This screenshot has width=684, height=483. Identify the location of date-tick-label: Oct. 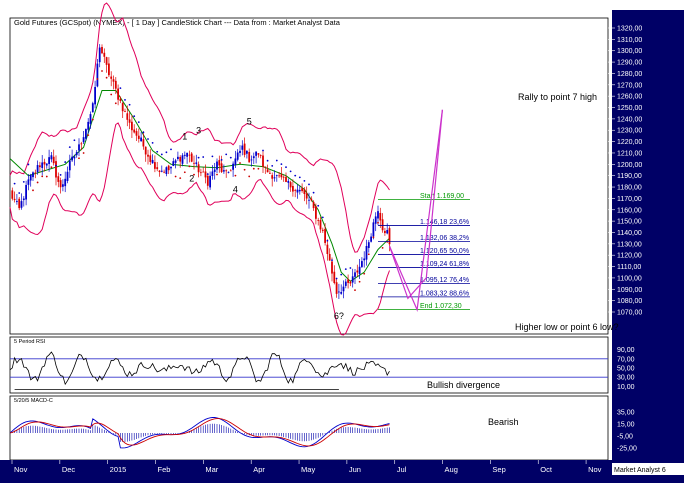
(546, 469).